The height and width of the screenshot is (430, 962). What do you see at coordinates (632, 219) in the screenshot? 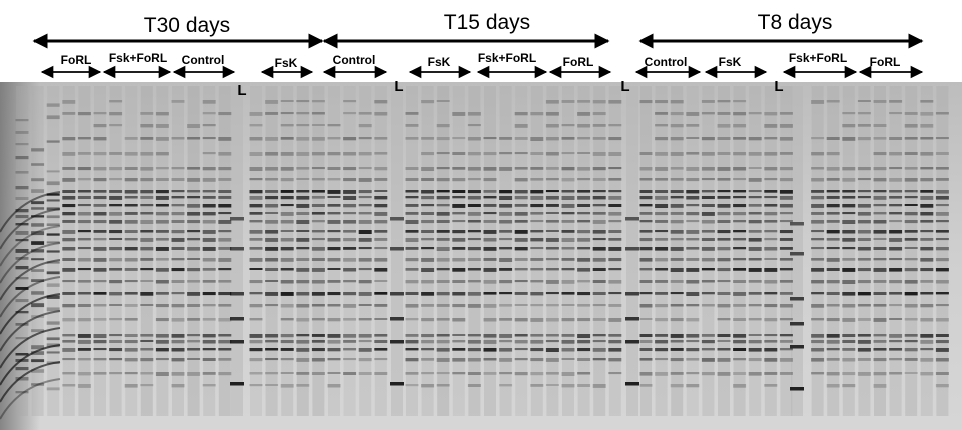
I see `ladder-band` at bounding box center [632, 219].